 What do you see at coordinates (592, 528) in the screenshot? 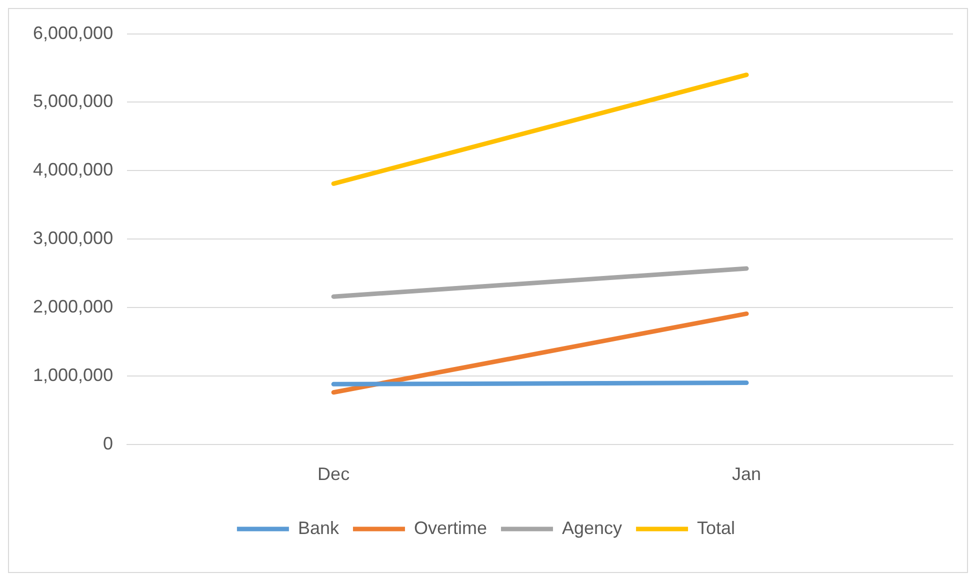
I see `legend-label: Agency` at bounding box center [592, 528].